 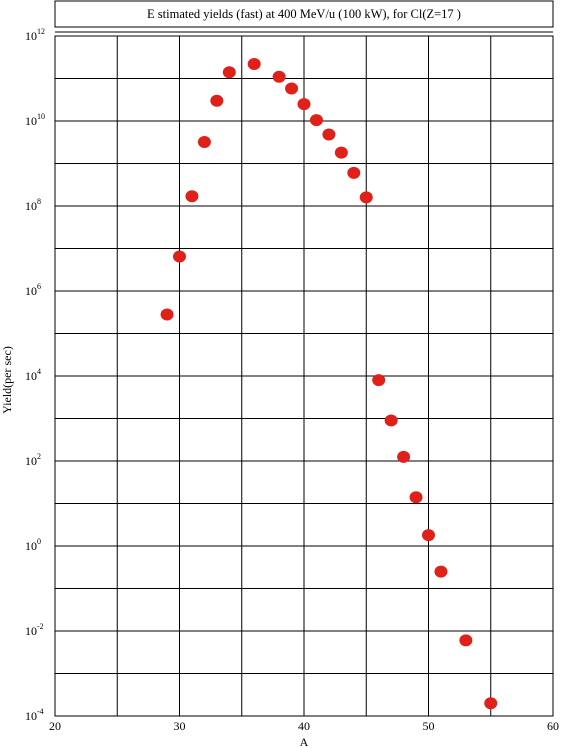 What do you see at coordinates (35, 35) in the screenshot?
I see `y-tick-label: 10¹²` at bounding box center [35, 35].